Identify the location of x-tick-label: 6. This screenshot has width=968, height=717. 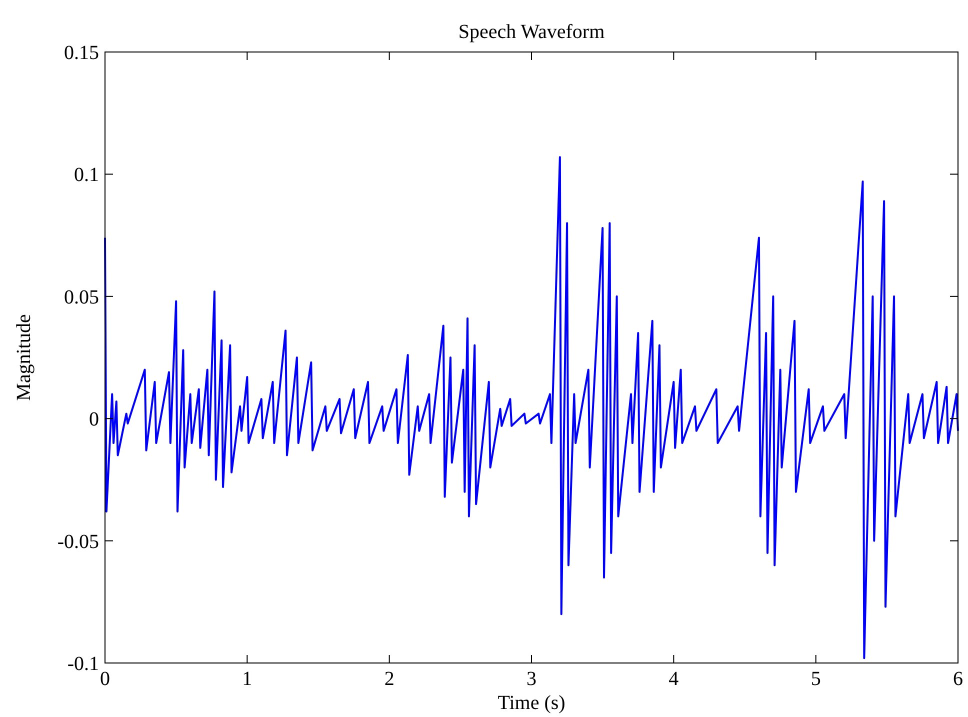
(958, 679).